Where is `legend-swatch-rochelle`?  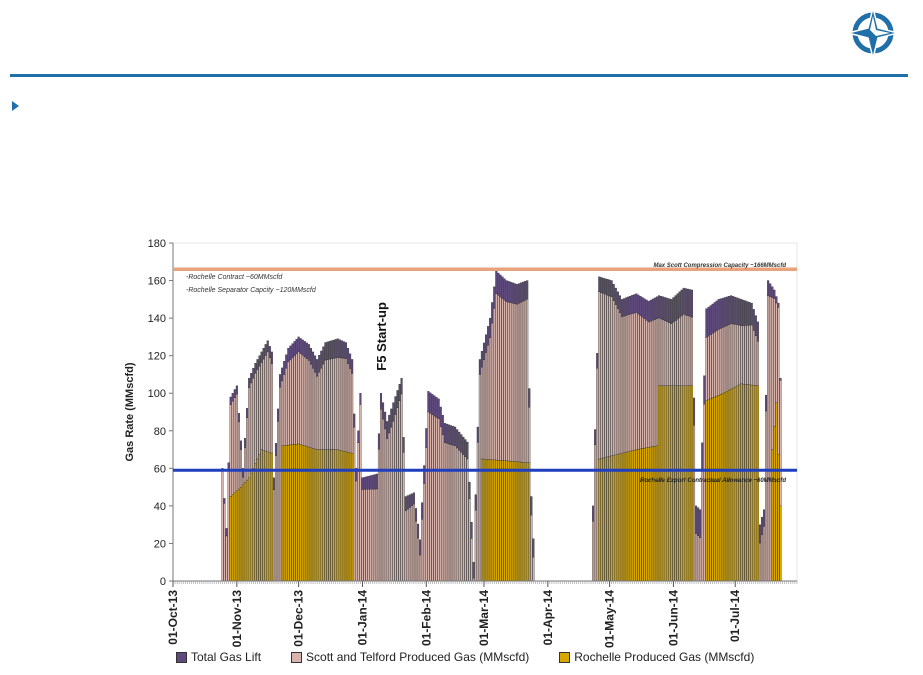
legend-swatch-rochelle is located at coordinates (565, 657).